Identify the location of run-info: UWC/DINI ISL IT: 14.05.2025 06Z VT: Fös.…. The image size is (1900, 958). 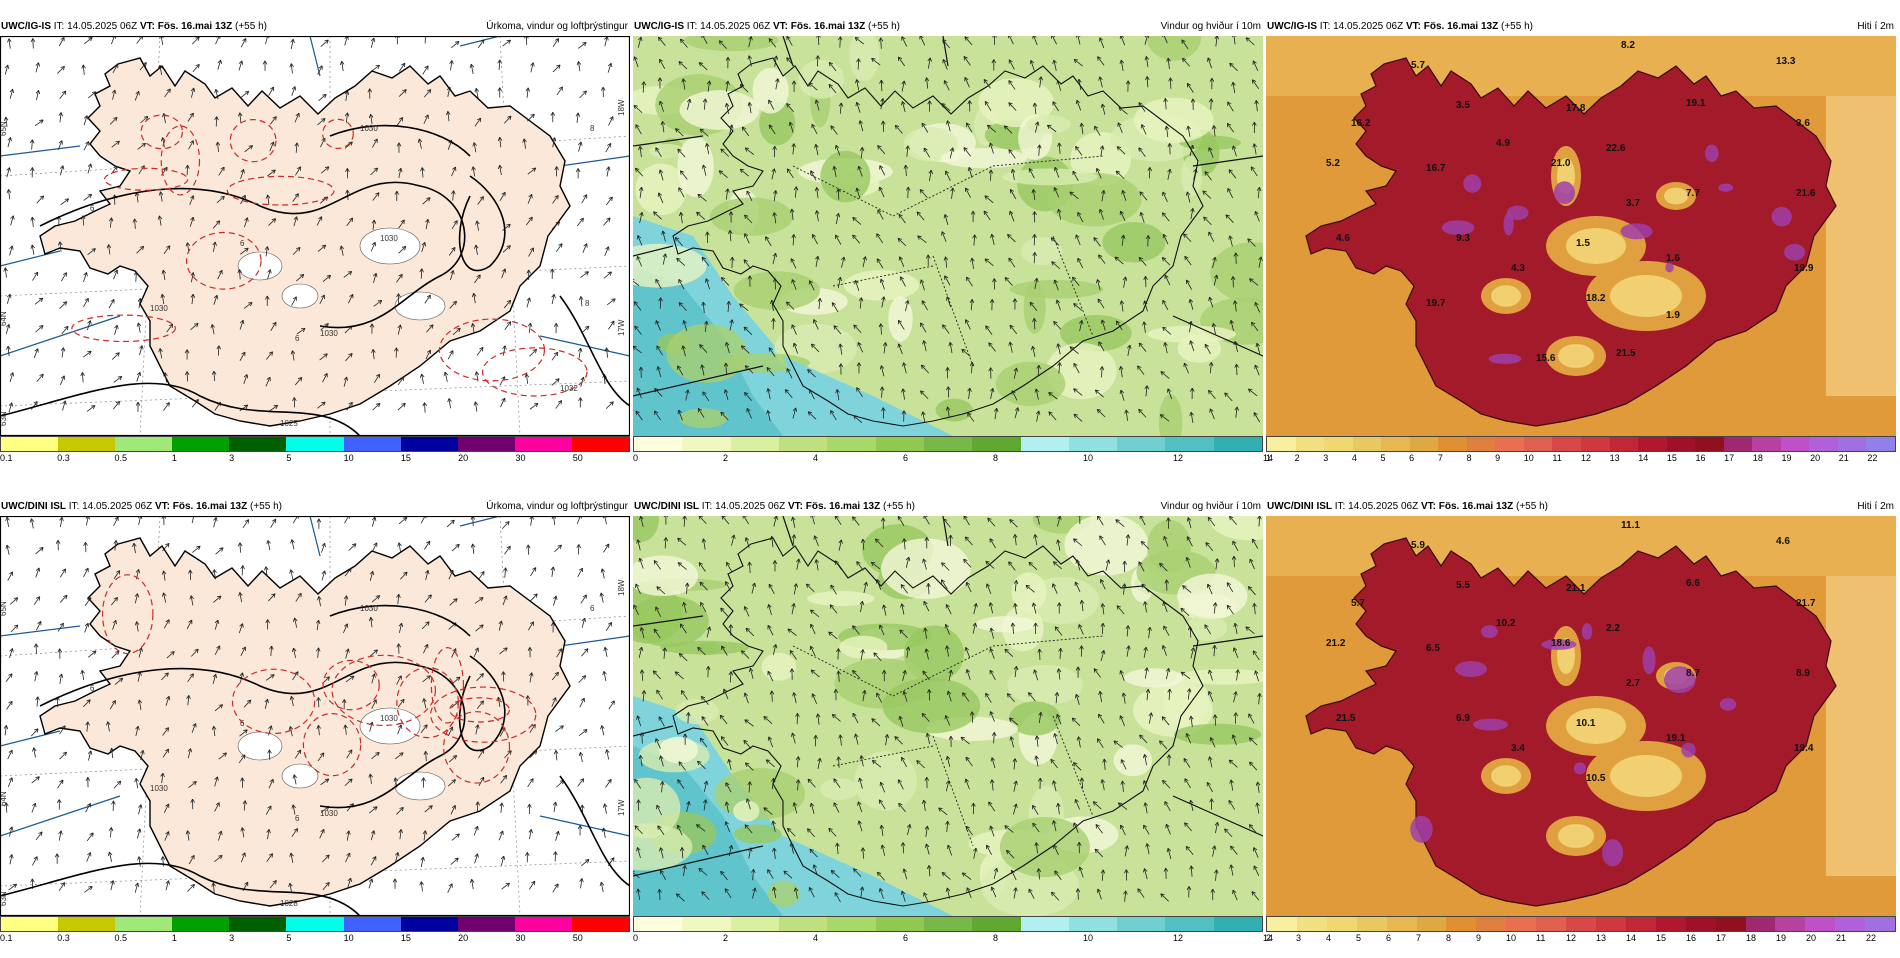
(774, 507).